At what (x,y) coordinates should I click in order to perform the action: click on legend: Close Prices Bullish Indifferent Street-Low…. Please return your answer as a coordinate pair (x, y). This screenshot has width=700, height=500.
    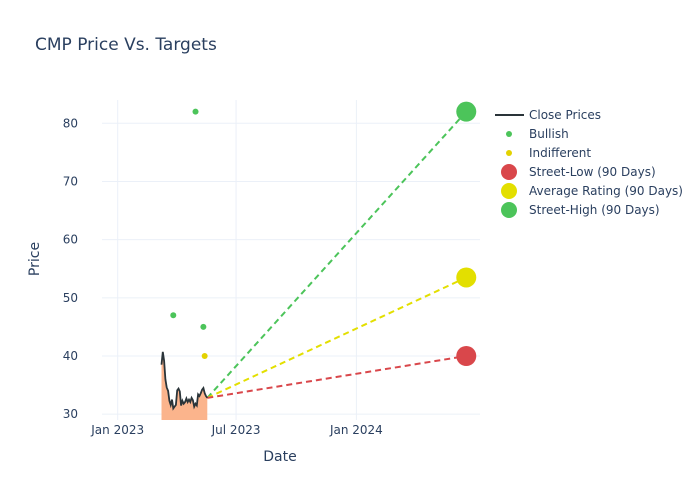
    Looking at the image, I should click on (589, 163).